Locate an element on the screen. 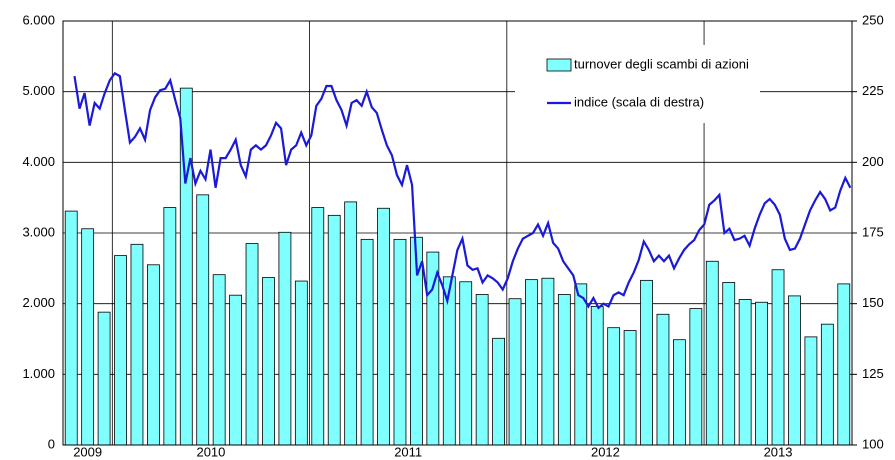  legend-label: indice (scala di destra) is located at coordinates (639, 101).